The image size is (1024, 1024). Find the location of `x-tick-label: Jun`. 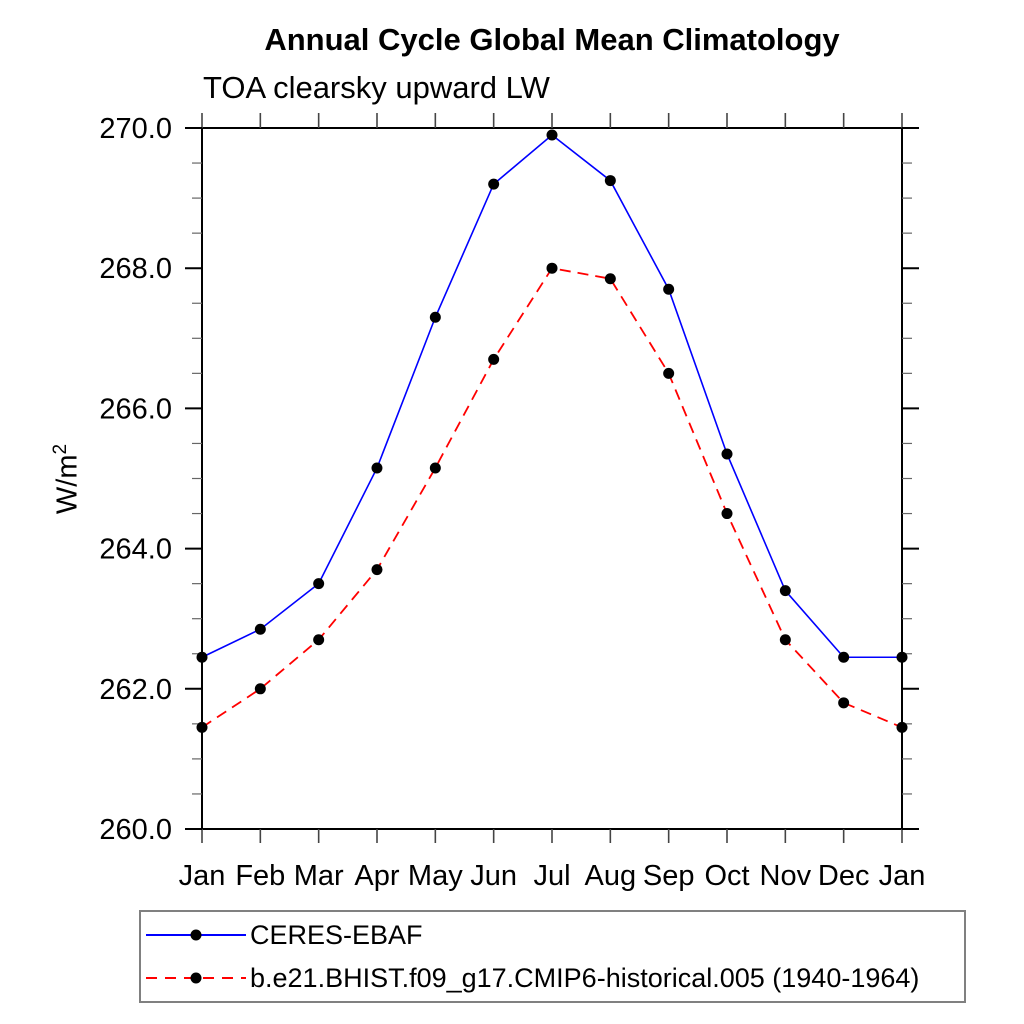

x-tick-label: Jun is located at coordinates (493, 876).